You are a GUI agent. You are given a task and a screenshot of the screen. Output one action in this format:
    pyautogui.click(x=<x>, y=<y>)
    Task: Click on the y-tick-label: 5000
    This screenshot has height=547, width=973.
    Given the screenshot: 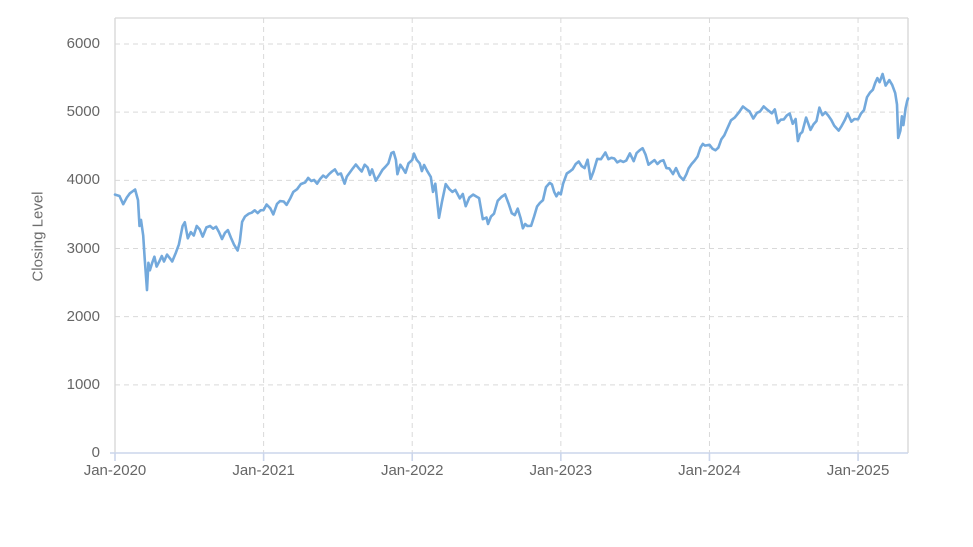 What is the action you would take?
    pyautogui.click(x=83, y=112)
    